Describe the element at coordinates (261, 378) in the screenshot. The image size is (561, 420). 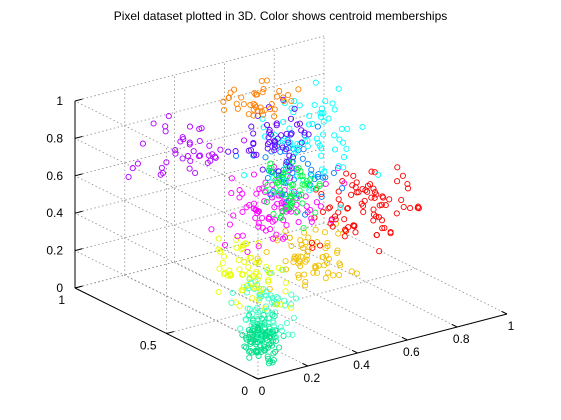
I see `y-tick-mark` at that location.